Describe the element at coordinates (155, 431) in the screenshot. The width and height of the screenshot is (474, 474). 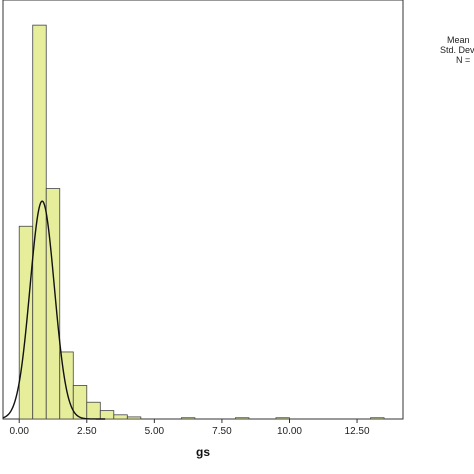
I see `x-tick-label-2: 5.00` at that location.